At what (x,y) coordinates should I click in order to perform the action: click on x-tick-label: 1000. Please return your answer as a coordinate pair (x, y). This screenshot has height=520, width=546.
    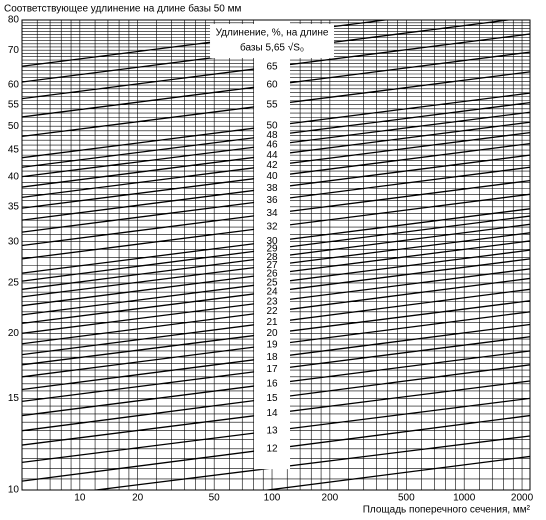
    Looking at the image, I should click on (464, 498).